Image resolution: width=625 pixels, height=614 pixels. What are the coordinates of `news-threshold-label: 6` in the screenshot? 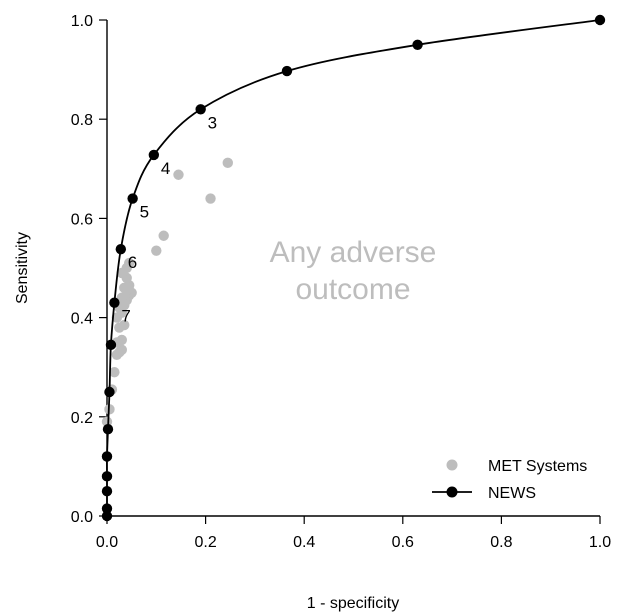 It's located at (132, 262).